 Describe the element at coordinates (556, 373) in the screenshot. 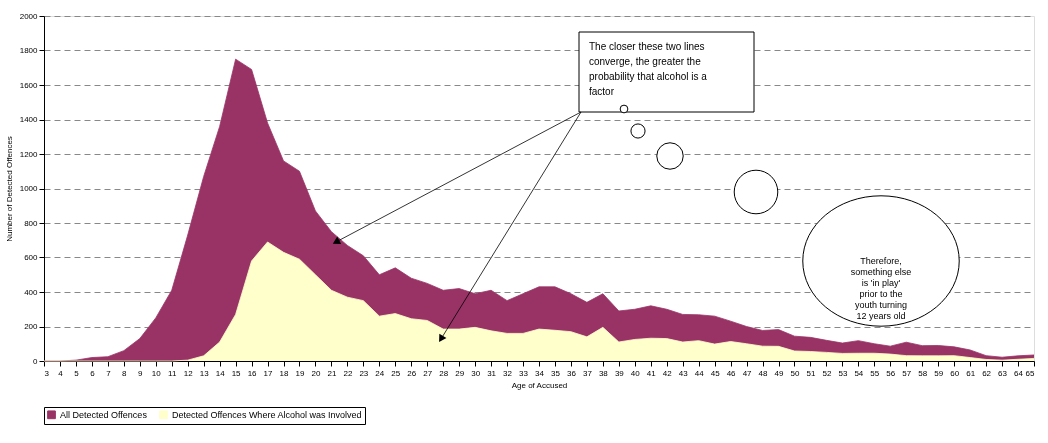

I see `x-tick-label: 35` at that location.